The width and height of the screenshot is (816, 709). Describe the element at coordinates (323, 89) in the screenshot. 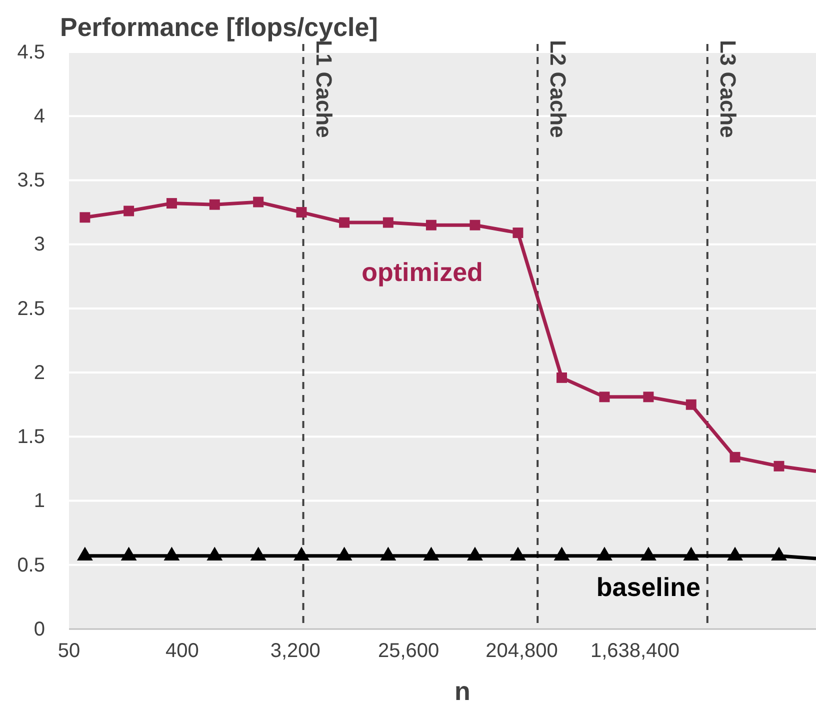

I see `ref-line-label: L1 Cache` at that location.